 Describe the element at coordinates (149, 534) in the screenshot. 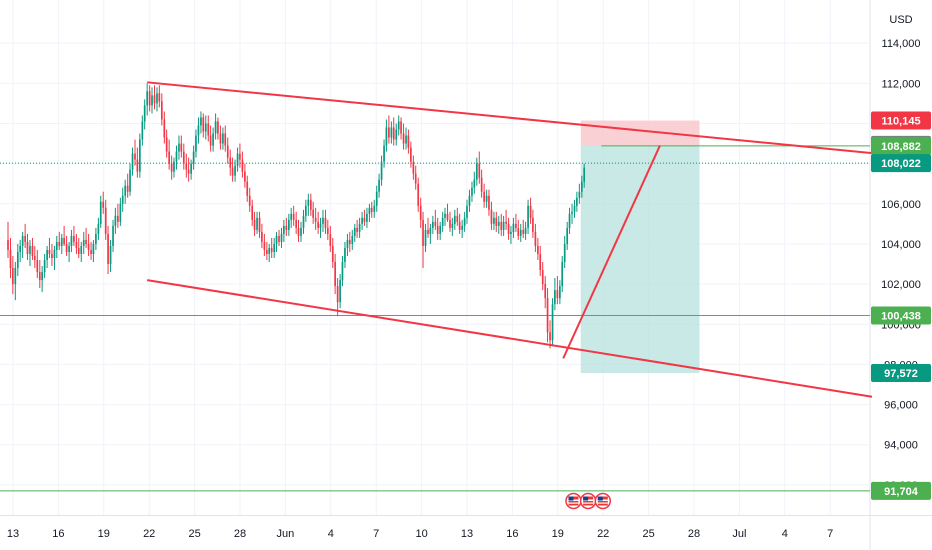

I see `x-tick-label: 22` at that location.